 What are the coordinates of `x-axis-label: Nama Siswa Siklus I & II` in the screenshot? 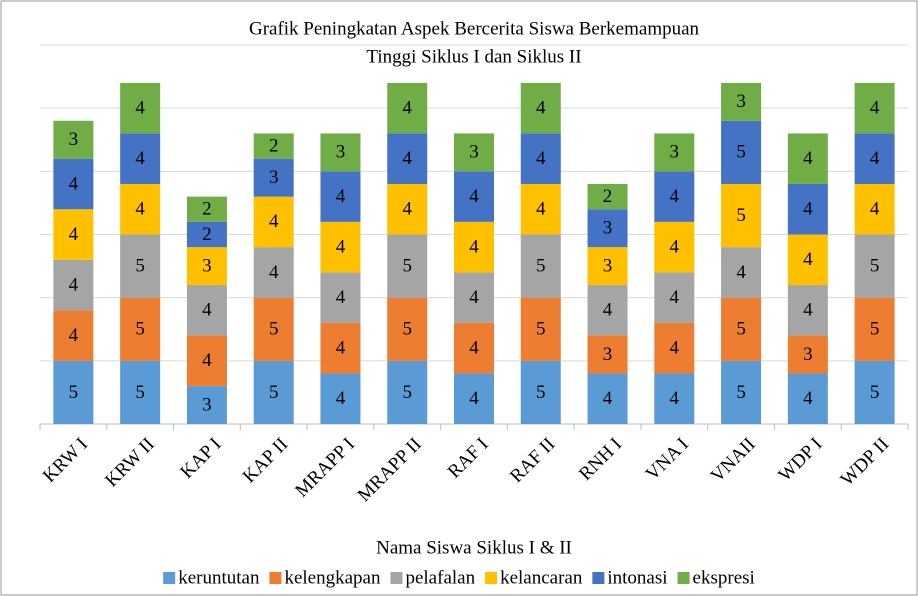 It's located at (474, 547).